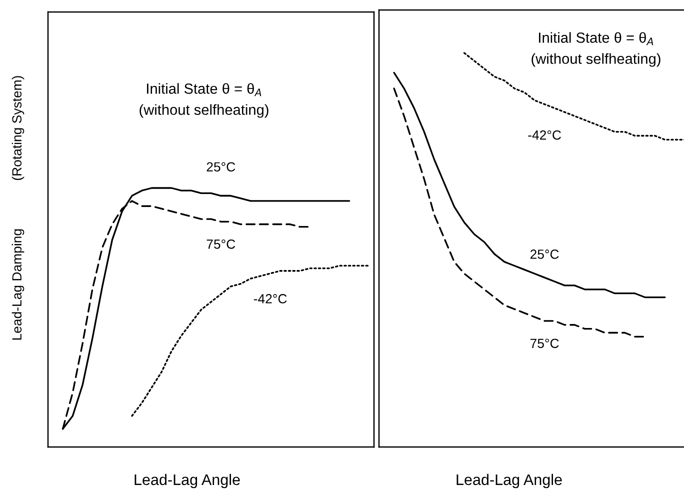 The width and height of the screenshot is (684, 494). I want to click on annotation: (without selfheating), so click(596, 60).